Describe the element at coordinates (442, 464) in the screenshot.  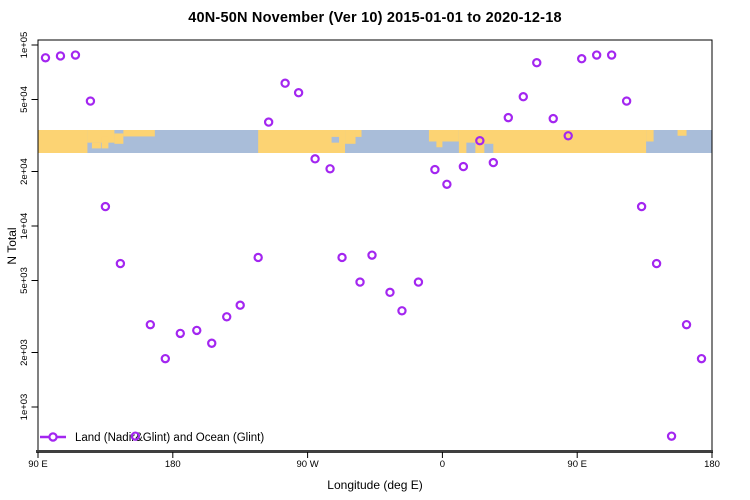
I see `x-tick-label: 0` at that location.